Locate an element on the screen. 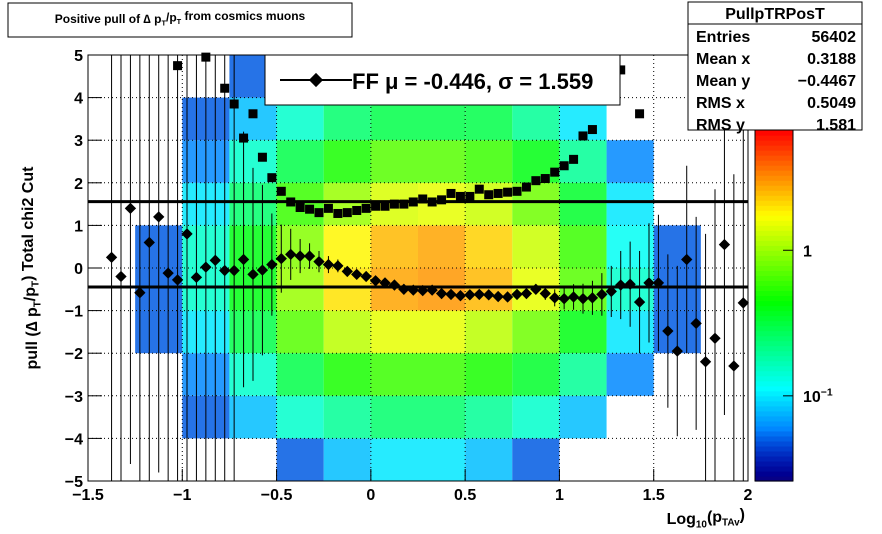 The width and height of the screenshot is (882, 534). label-part: pull (∆ p is located at coordinates (32, 338).